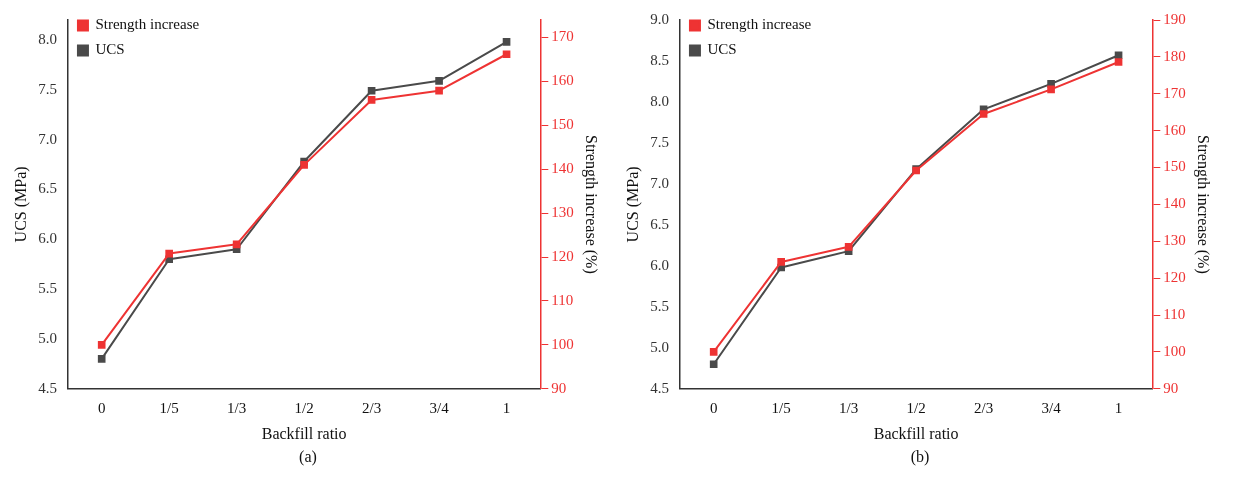  I want to click on text: (b), so click(920, 457).